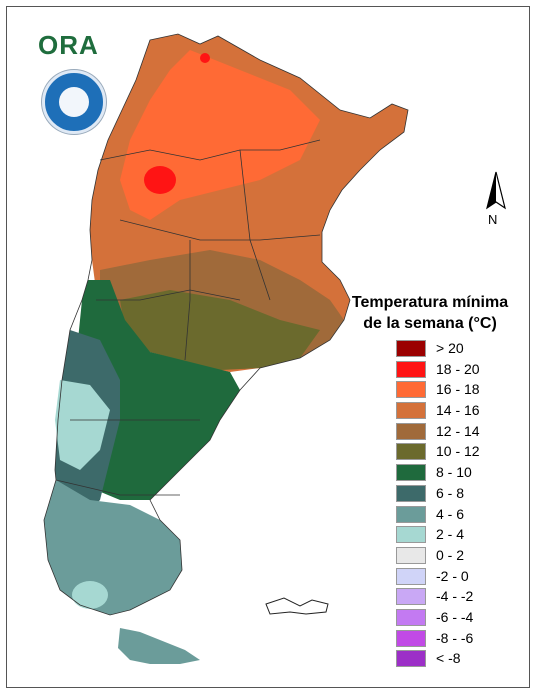 Image resolution: width=538 pixels, height=696 pixels. I want to click on legend-label: -6 - -4, so click(455, 616).